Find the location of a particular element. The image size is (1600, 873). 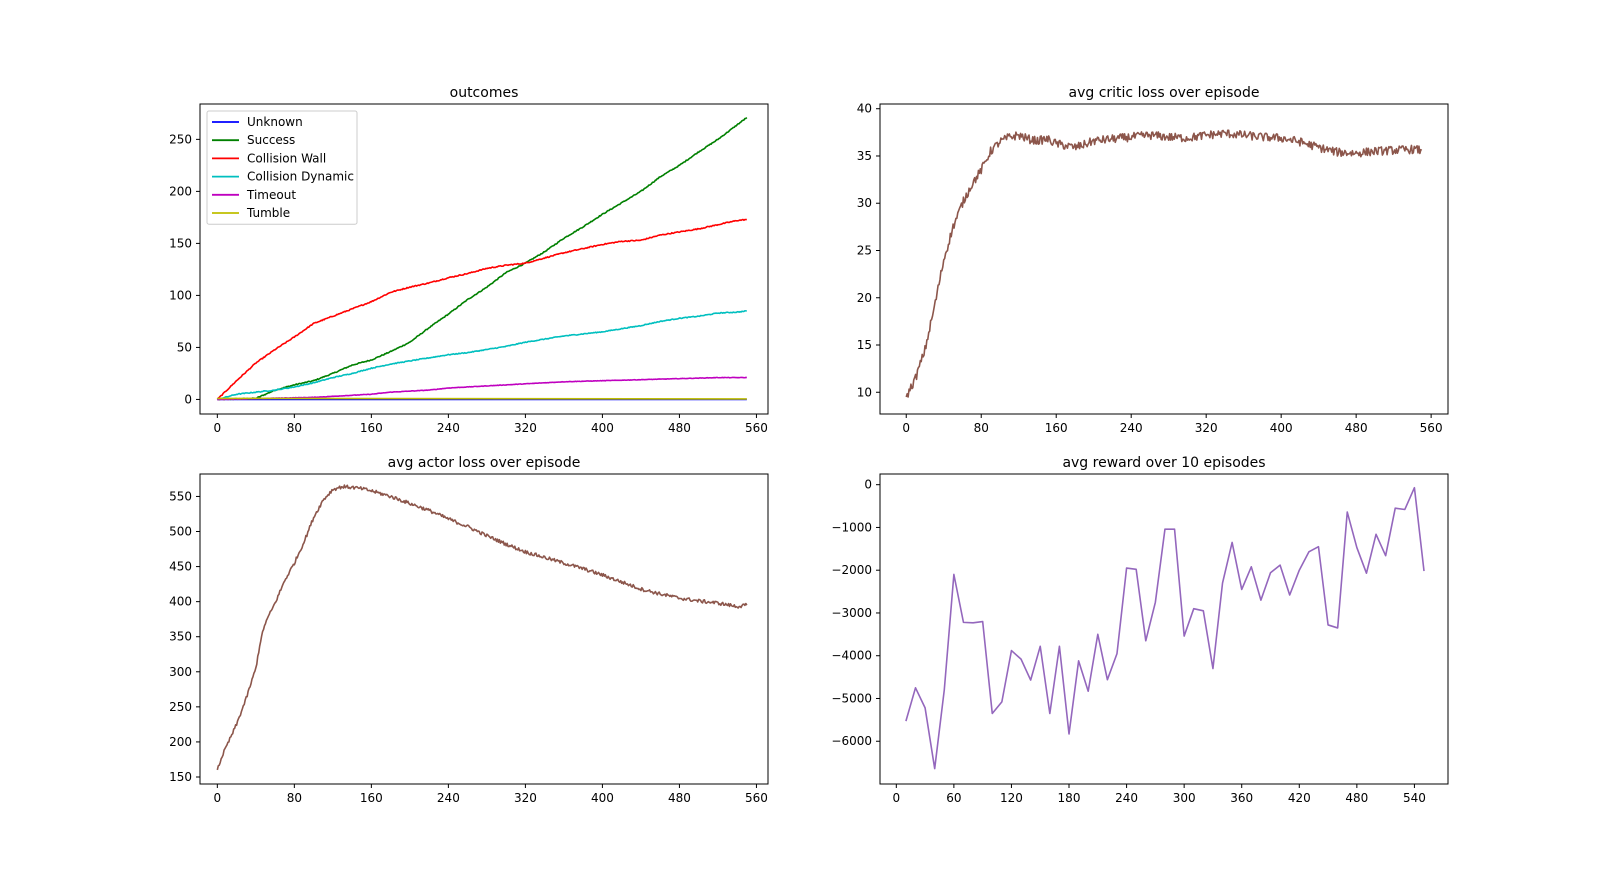

legend-box is located at coordinates (282, 167).